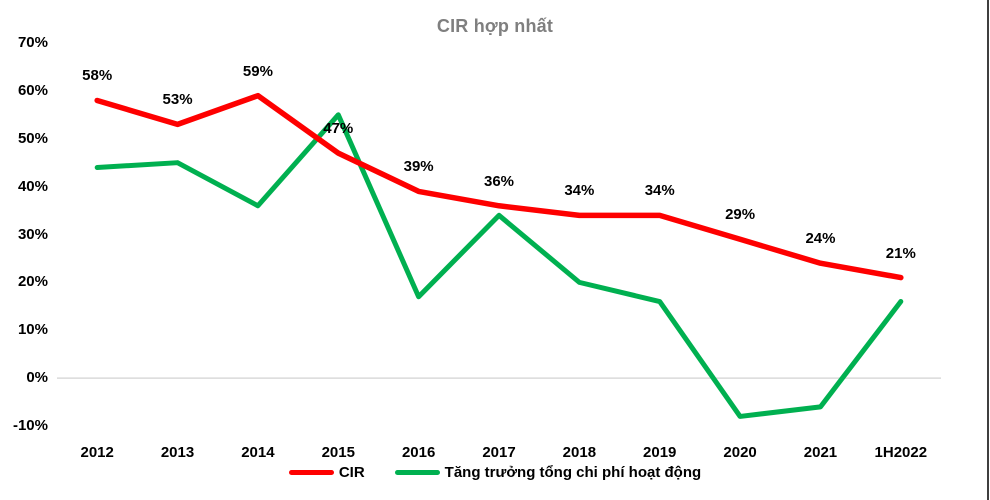 The height and width of the screenshot is (500, 990). I want to click on legend-item-cir: CIR, so click(326, 472).